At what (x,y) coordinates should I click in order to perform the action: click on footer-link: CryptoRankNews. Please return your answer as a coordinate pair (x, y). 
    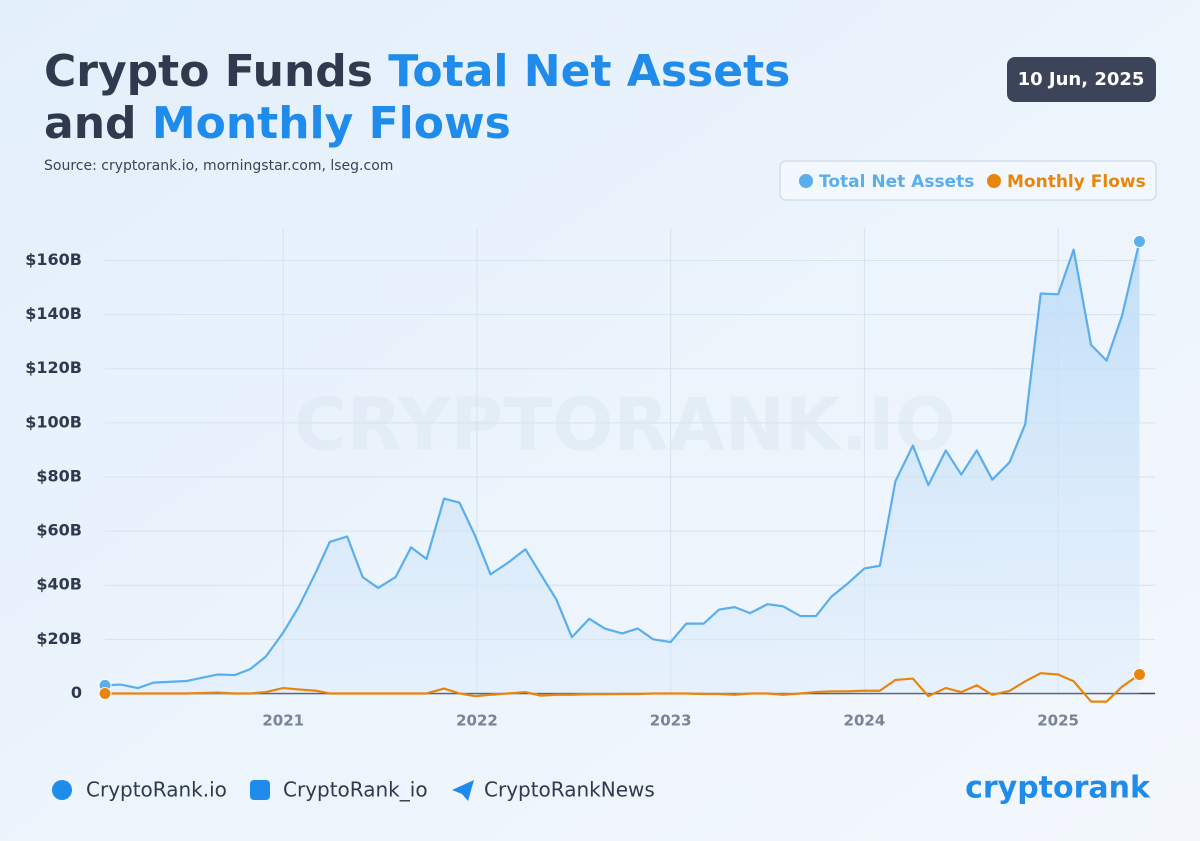
    Looking at the image, I should click on (569, 790).